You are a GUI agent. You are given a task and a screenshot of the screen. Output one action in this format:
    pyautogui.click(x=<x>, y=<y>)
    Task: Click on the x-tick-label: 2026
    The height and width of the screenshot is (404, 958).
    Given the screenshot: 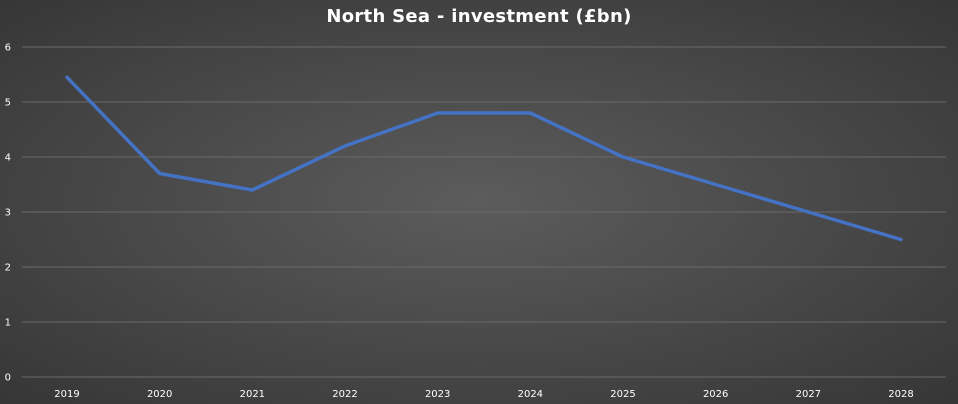 What is the action you would take?
    pyautogui.click(x=715, y=394)
    